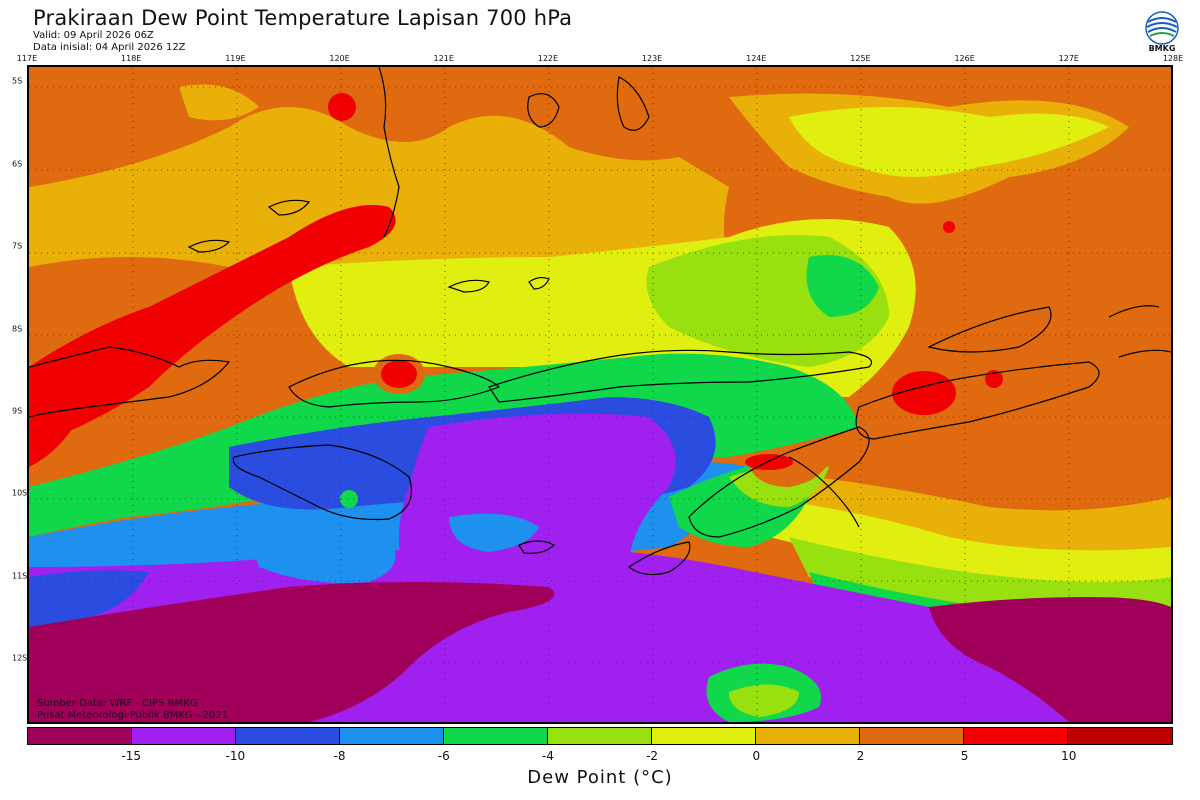  I want to click on field-green-dot, so click(349, 499).